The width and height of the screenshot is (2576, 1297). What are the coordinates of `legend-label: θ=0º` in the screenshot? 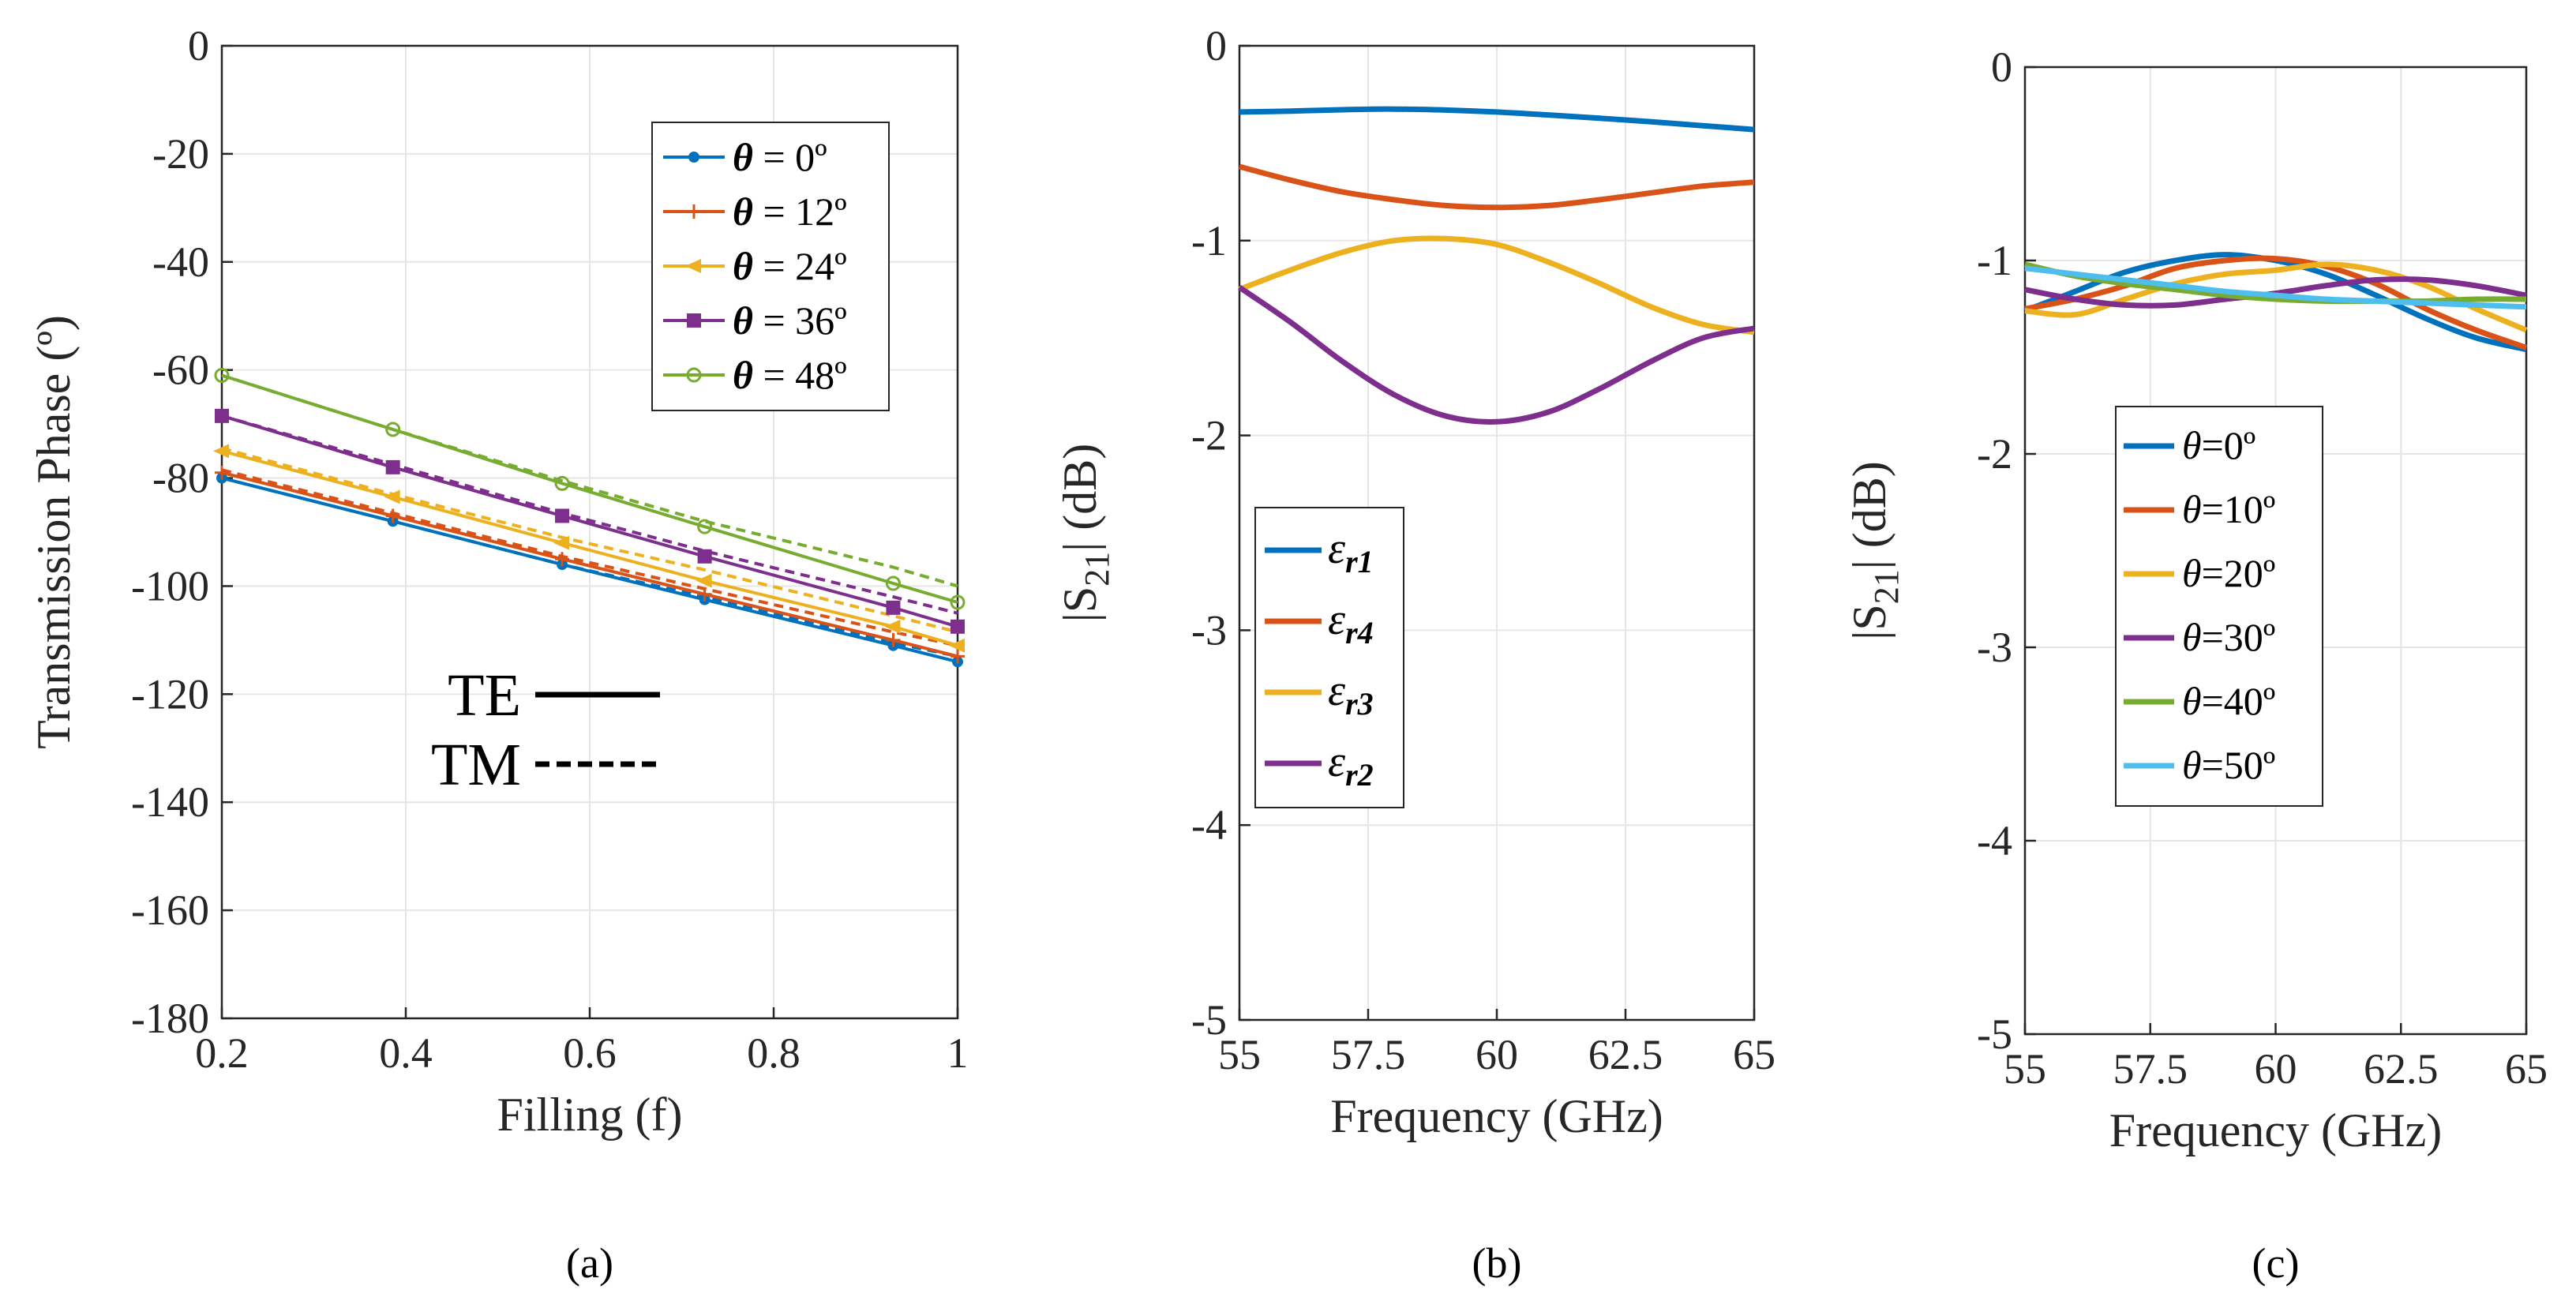 It's located at (2218, 445).